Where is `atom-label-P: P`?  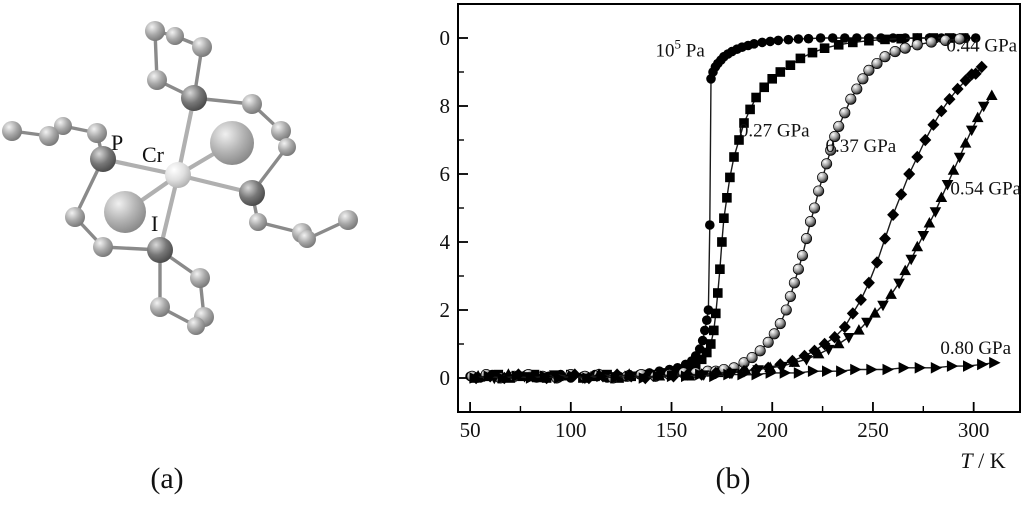 atom-label-P: P is located at coordinates (117, 142).